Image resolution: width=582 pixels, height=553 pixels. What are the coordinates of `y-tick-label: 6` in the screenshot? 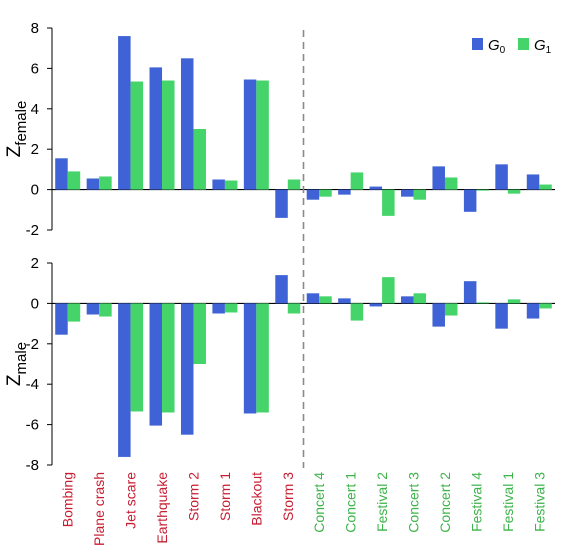 It's located at (35, 68).